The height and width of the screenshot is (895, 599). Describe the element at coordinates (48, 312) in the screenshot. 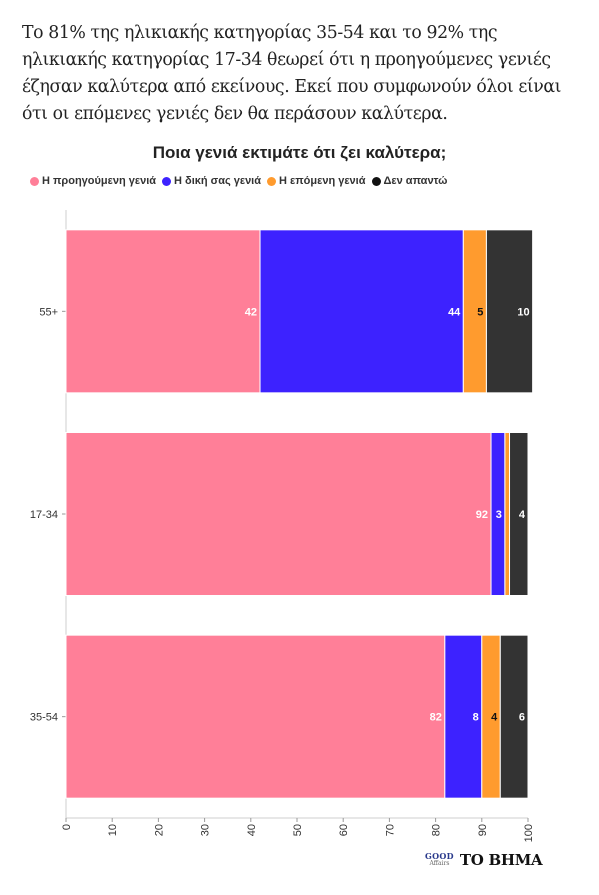

I see `category-label: 55+` at that location.